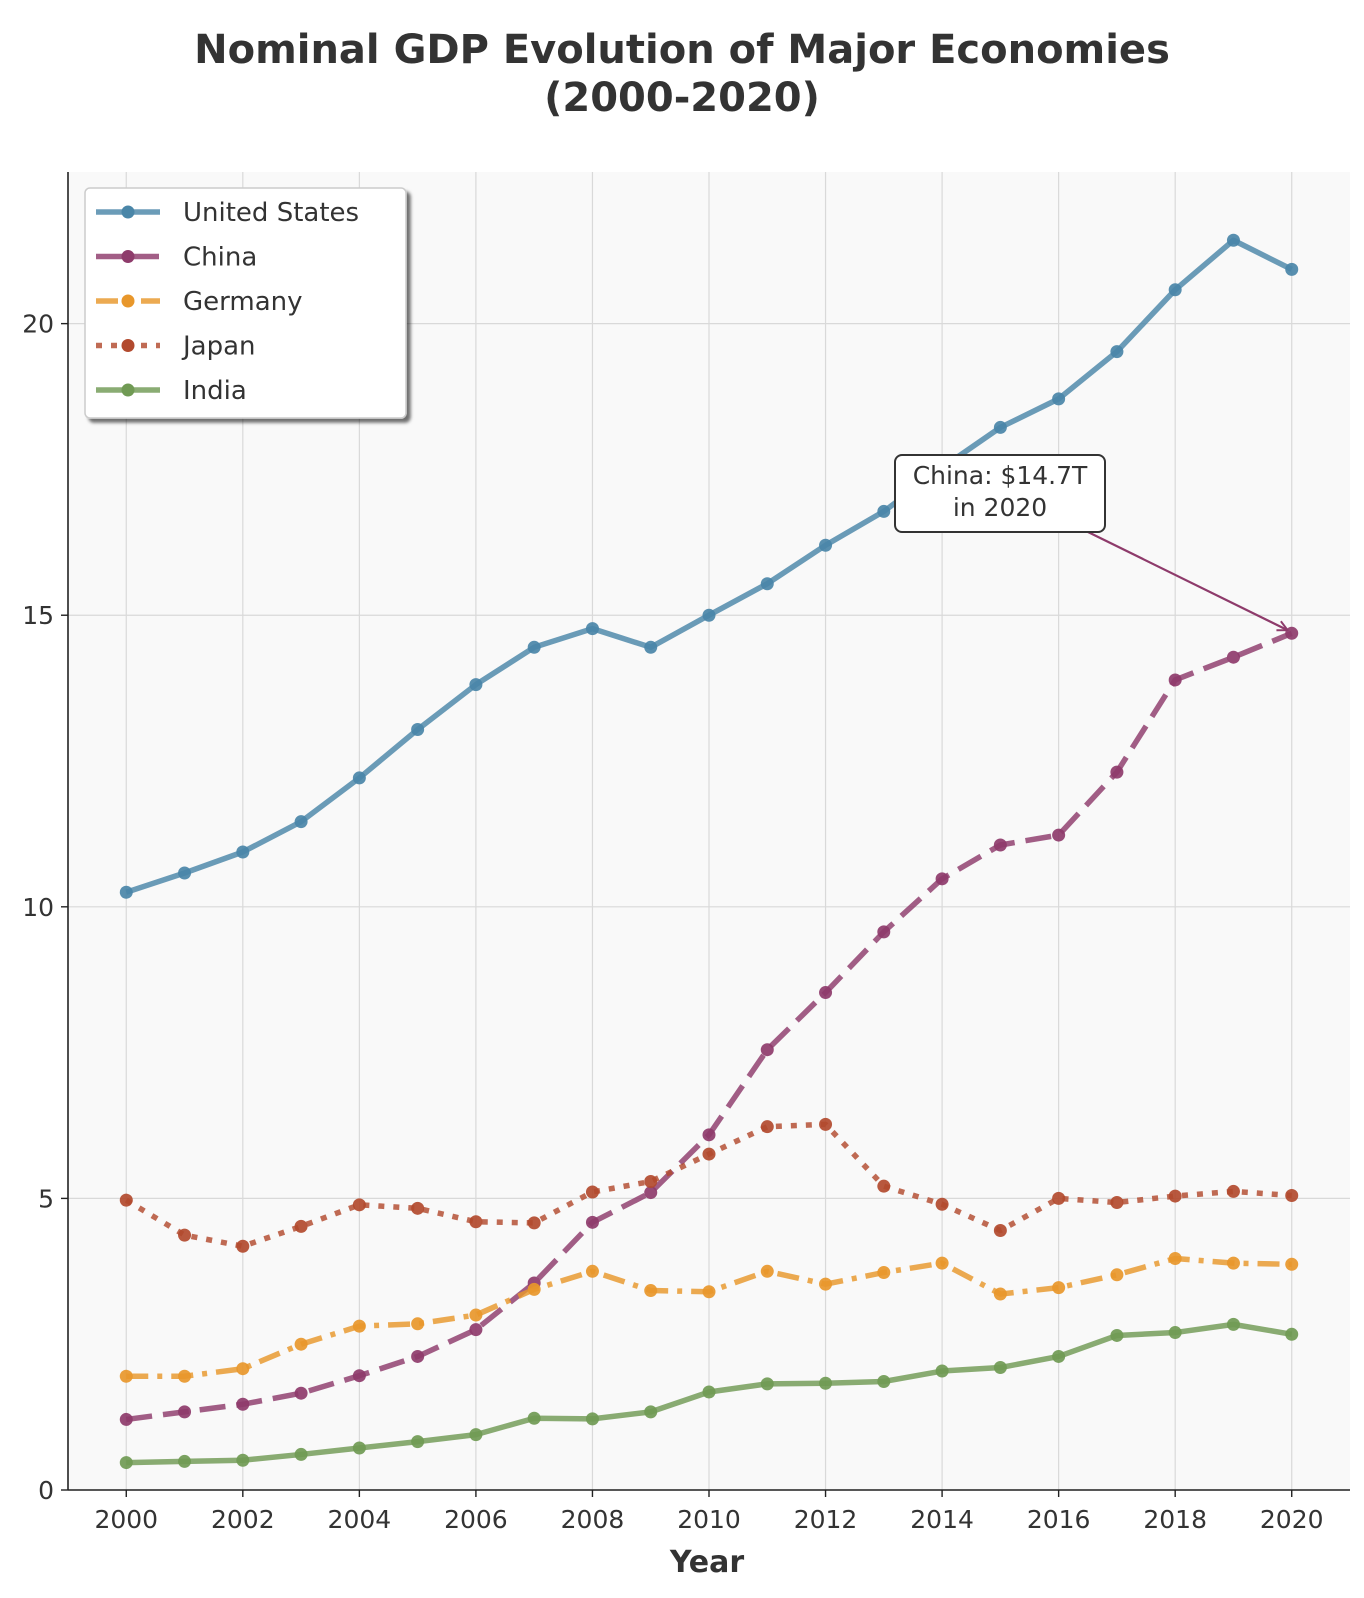 The width and height of the screenshot is (1364, 1598). Describe the element at coordinates (243, 1369) in the screenshot. I see `data-point-germany-2002` at that location.